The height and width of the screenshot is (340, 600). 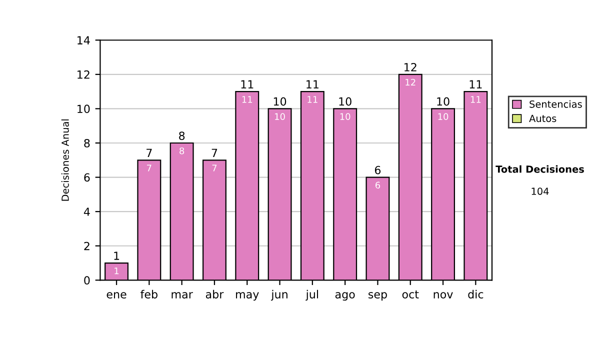 I want to click on total-label: 12, so click(x=410, y=67).